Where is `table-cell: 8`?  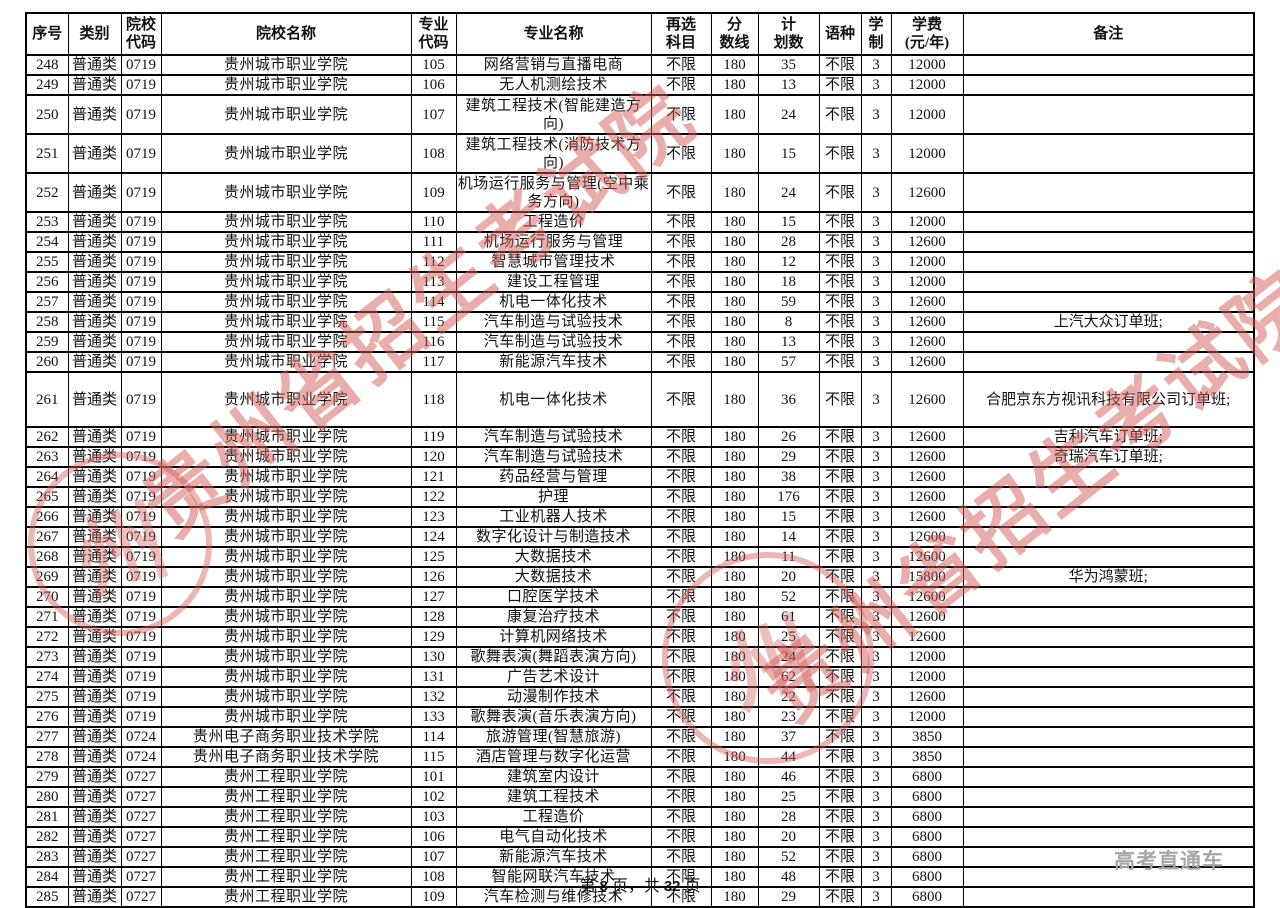 table-cell: 8 is located at coordinates (788, 322).